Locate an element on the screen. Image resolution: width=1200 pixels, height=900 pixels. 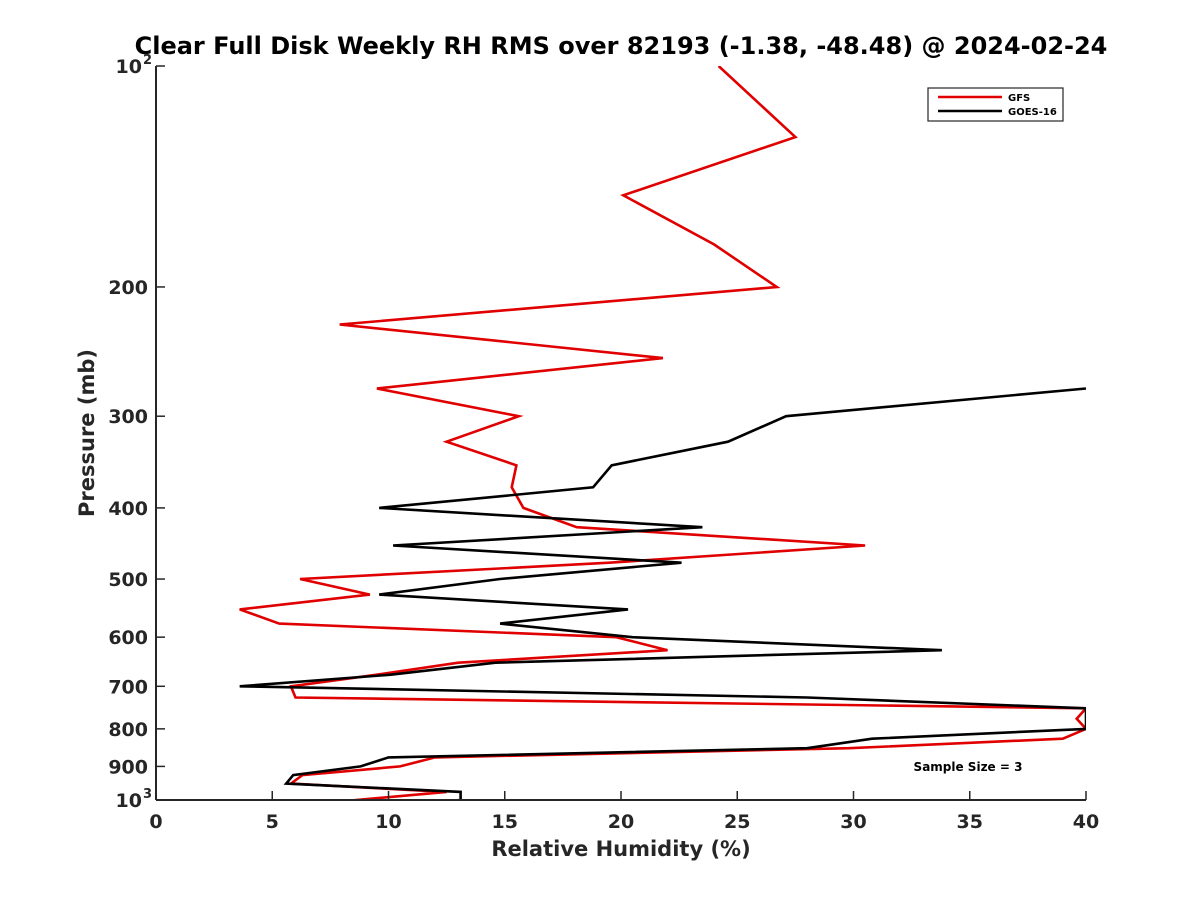
x-tick-label: 15 is located at coordinates (505, 822).